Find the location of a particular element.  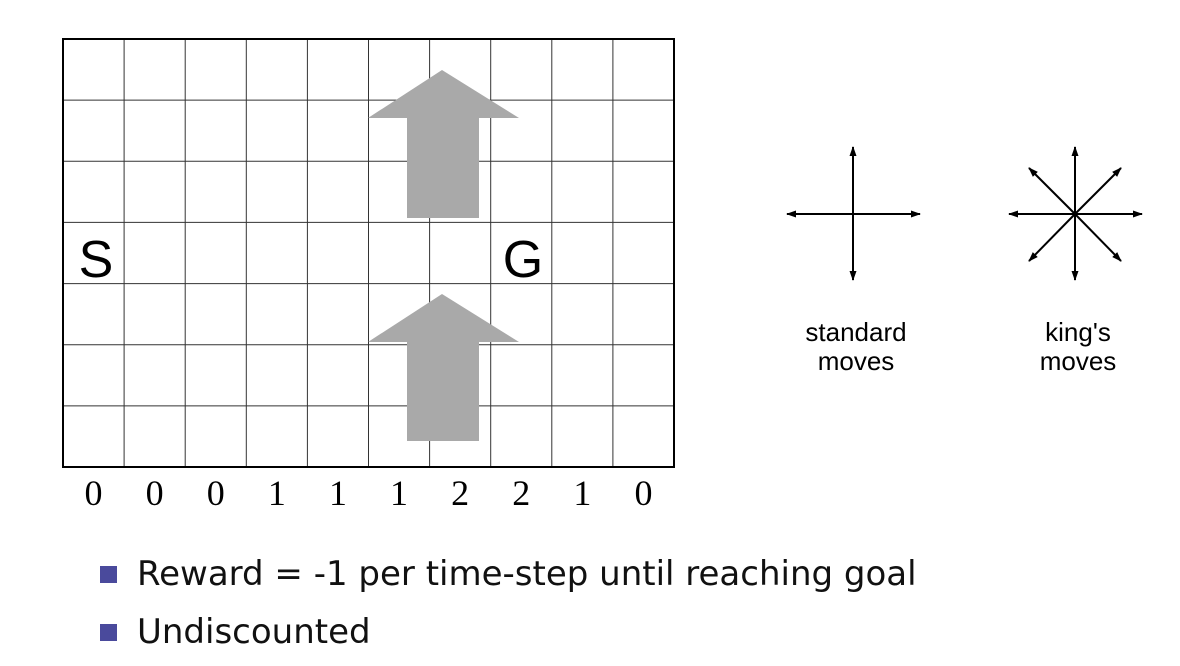

standard-moves-icon is located at coordinates (853, 213).